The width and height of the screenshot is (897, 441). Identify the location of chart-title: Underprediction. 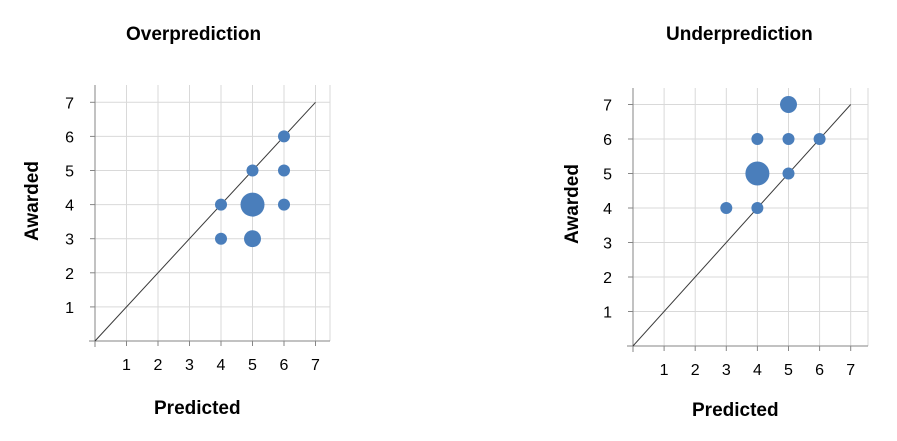
(739, 34).